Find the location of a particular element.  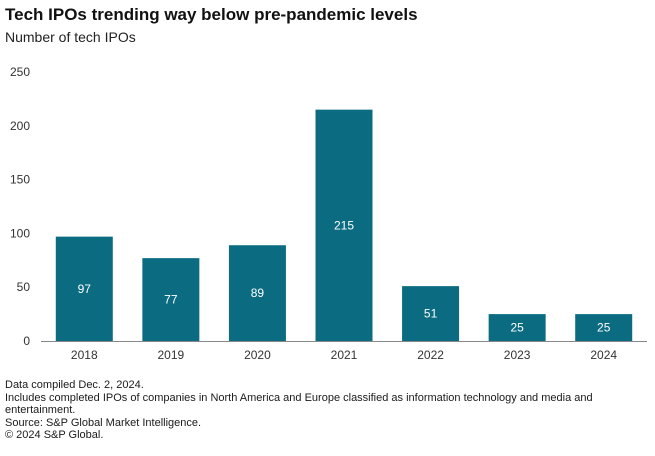

data-label-2023: 25 is located at coordinates (517, 328).